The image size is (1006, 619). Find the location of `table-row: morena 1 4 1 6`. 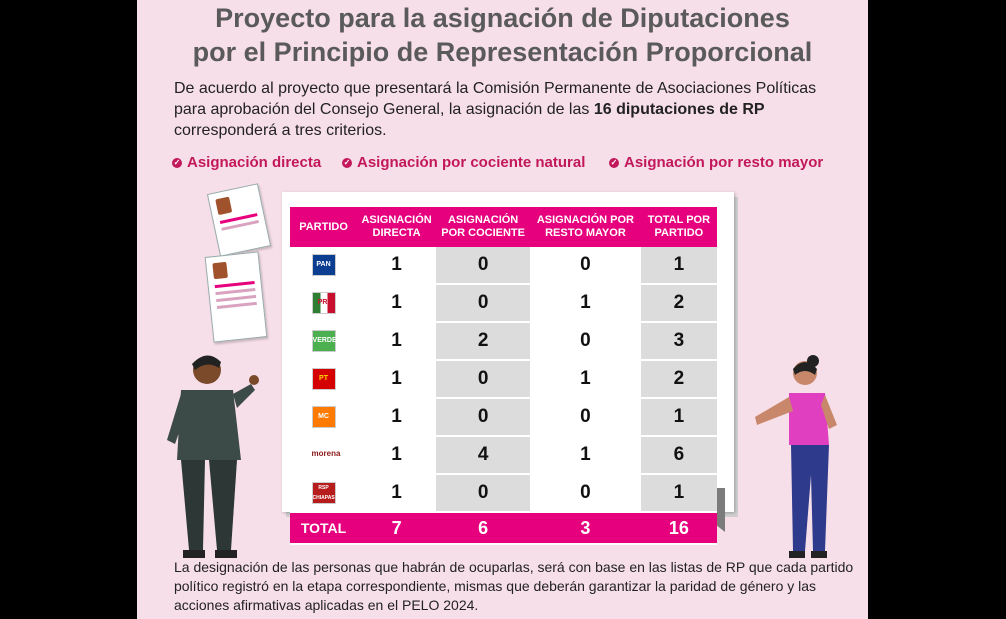

table-row: morena 1 4 1 6 is located at coordinates (503, 455).